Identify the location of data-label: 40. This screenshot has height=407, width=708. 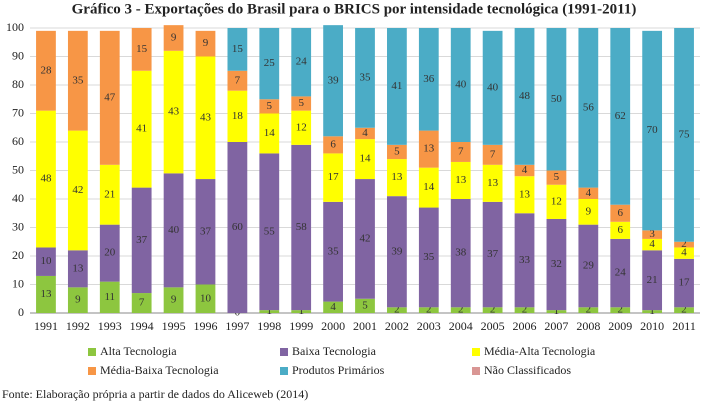
(174, 230).